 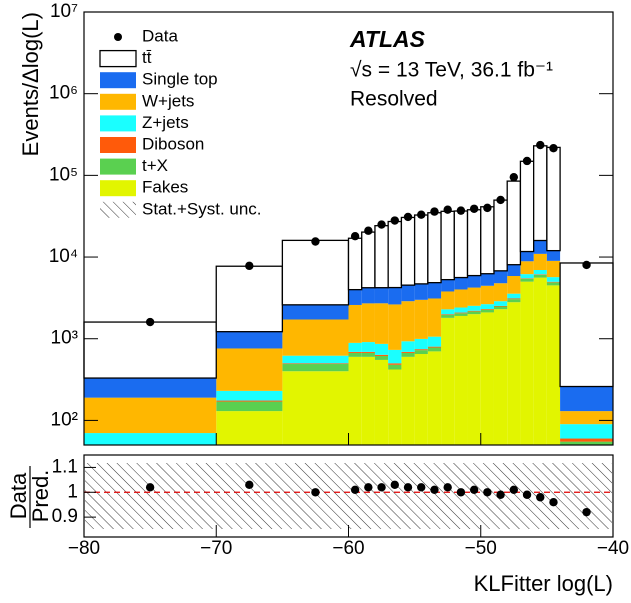 I want to click on atlas-label: ATLAS, so click(x=387, y=39).